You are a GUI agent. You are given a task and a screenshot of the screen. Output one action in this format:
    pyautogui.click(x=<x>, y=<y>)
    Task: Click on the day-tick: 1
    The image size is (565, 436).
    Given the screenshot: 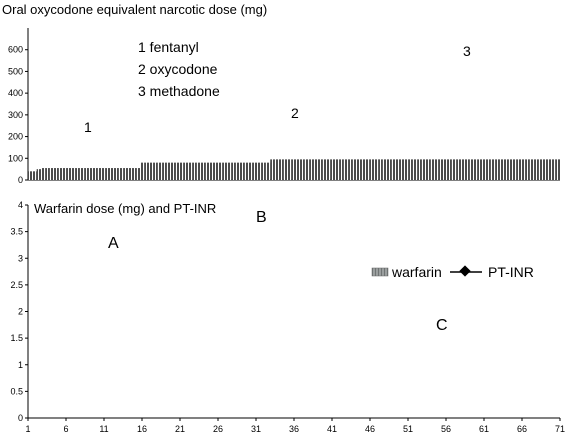 What is the action you would take?
    pyautogui.click(x=27, y=429)
    